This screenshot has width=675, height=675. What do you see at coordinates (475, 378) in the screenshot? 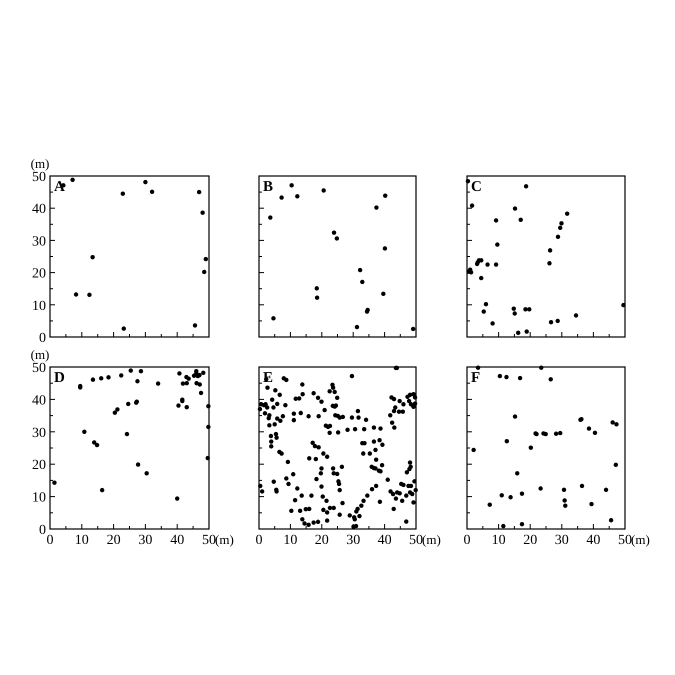
I see `chart-title: F` at bounding box center [475, 378].